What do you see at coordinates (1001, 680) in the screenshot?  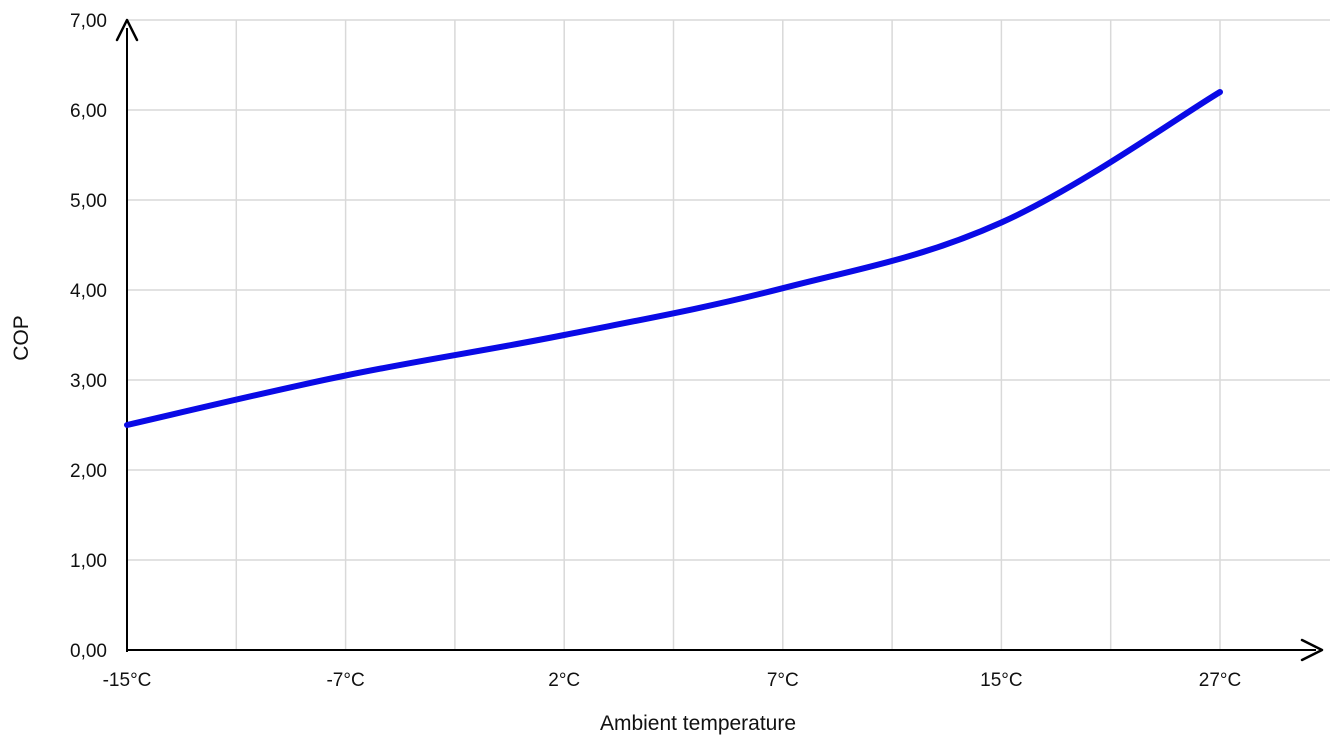 I see `x-tick-label: 15°C` at bounding box center [1001, 680].